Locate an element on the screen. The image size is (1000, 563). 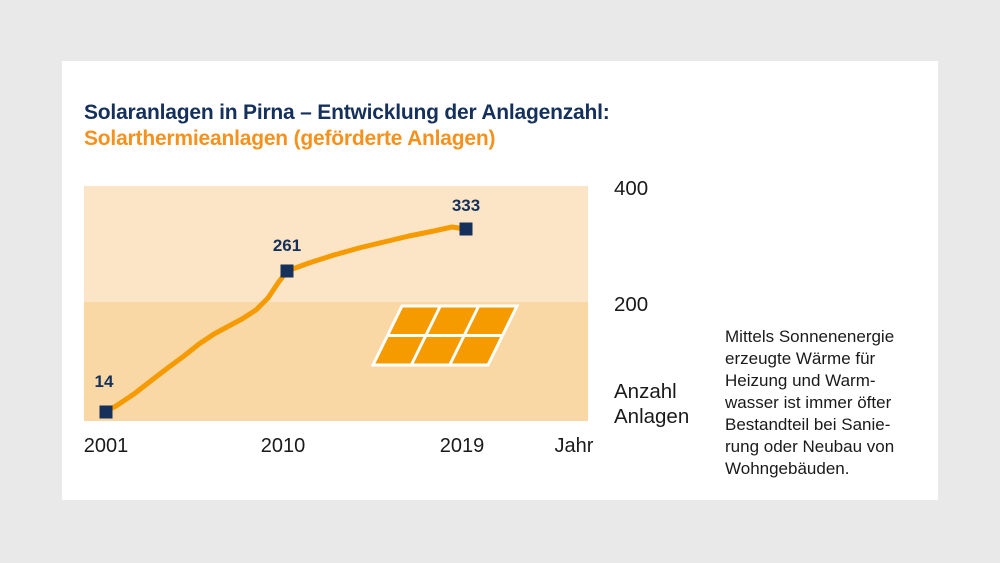
y-axis-label-line1: Anzahl is located at coordinates (645, 391).